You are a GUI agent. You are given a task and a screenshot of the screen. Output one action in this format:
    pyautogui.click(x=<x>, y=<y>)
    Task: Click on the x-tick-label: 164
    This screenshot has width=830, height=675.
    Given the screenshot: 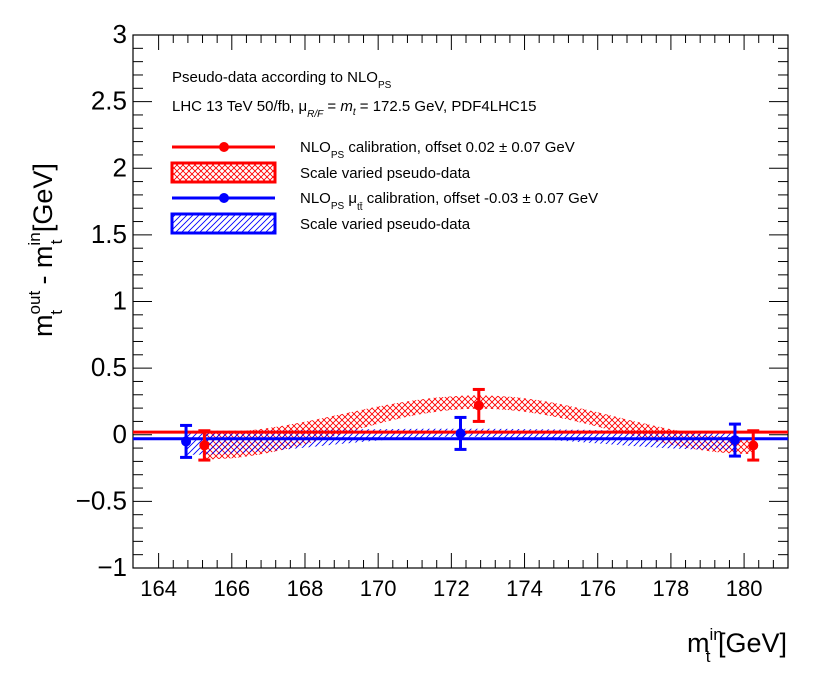 What is the action you would take?
    pyautogui.click(x=158, y=588)
    